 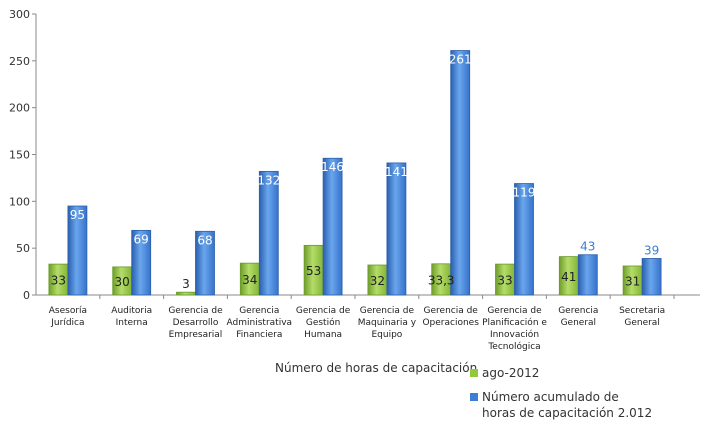 I want to click on data-label: 31, so click(x=632, y=281).